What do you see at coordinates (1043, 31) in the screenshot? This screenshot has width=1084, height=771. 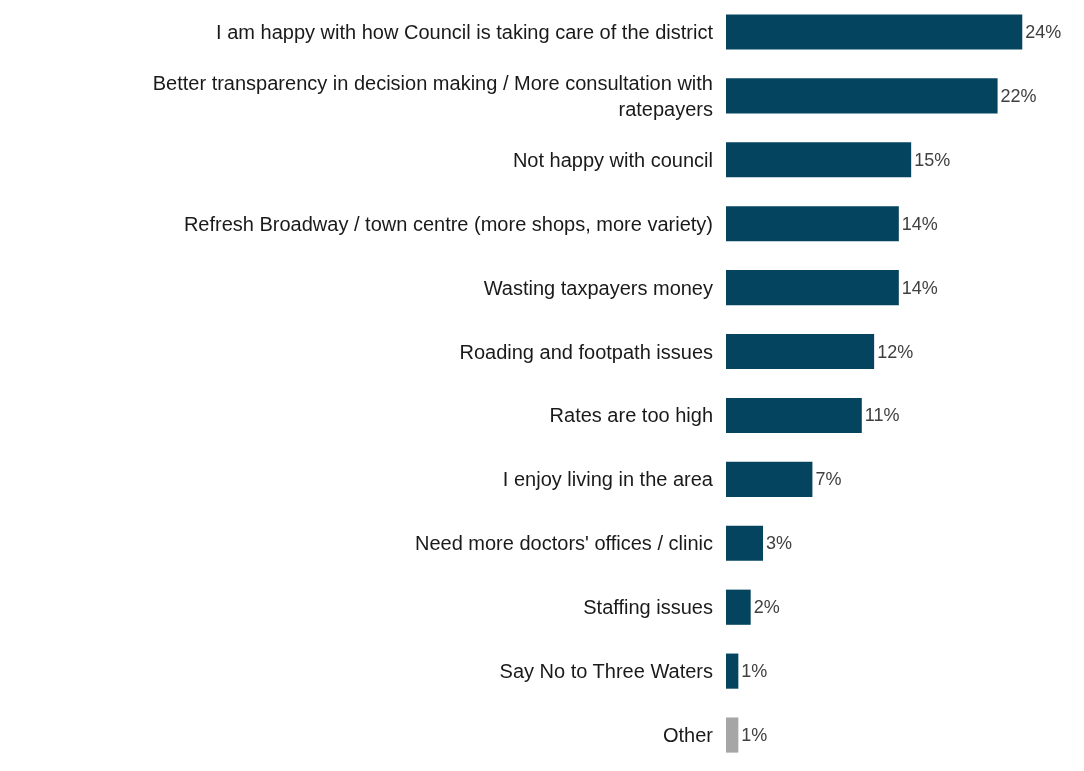 I see `data-label: 24%` at bounding box center [1043, 31].